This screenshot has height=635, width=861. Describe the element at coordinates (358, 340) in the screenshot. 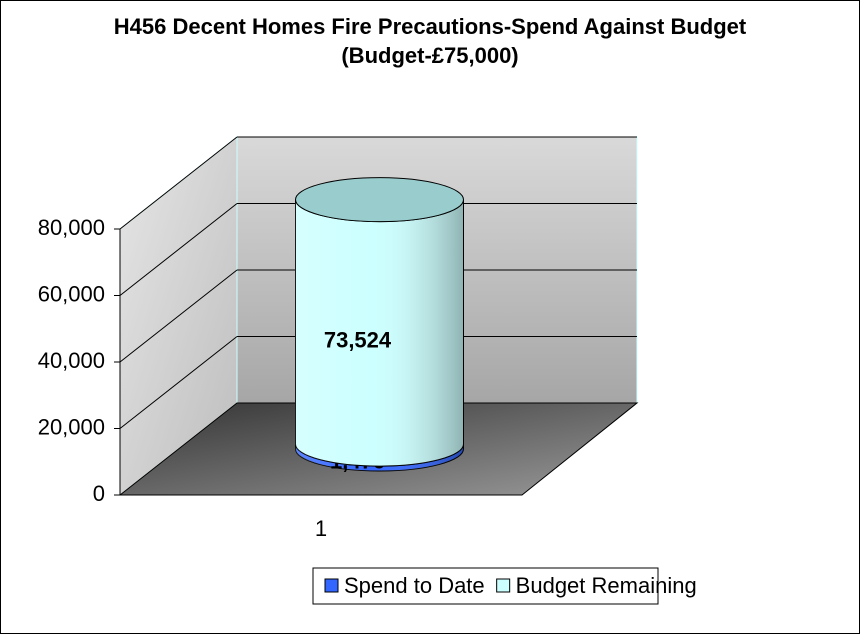

I see `data-label: 73,524` at that location.